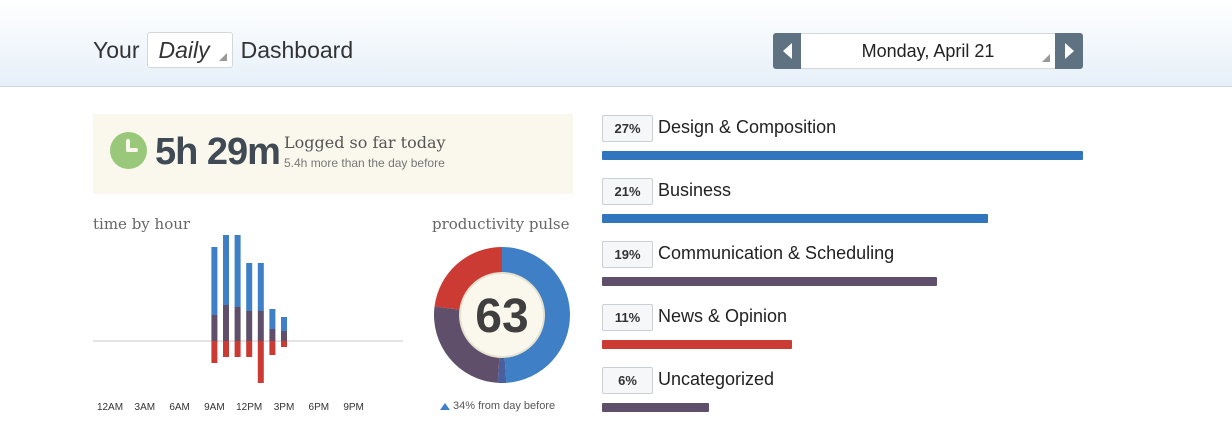  Describe the element at coordinates (116, 49) in the screenshot. I see `title-prefix: Your` at that location.